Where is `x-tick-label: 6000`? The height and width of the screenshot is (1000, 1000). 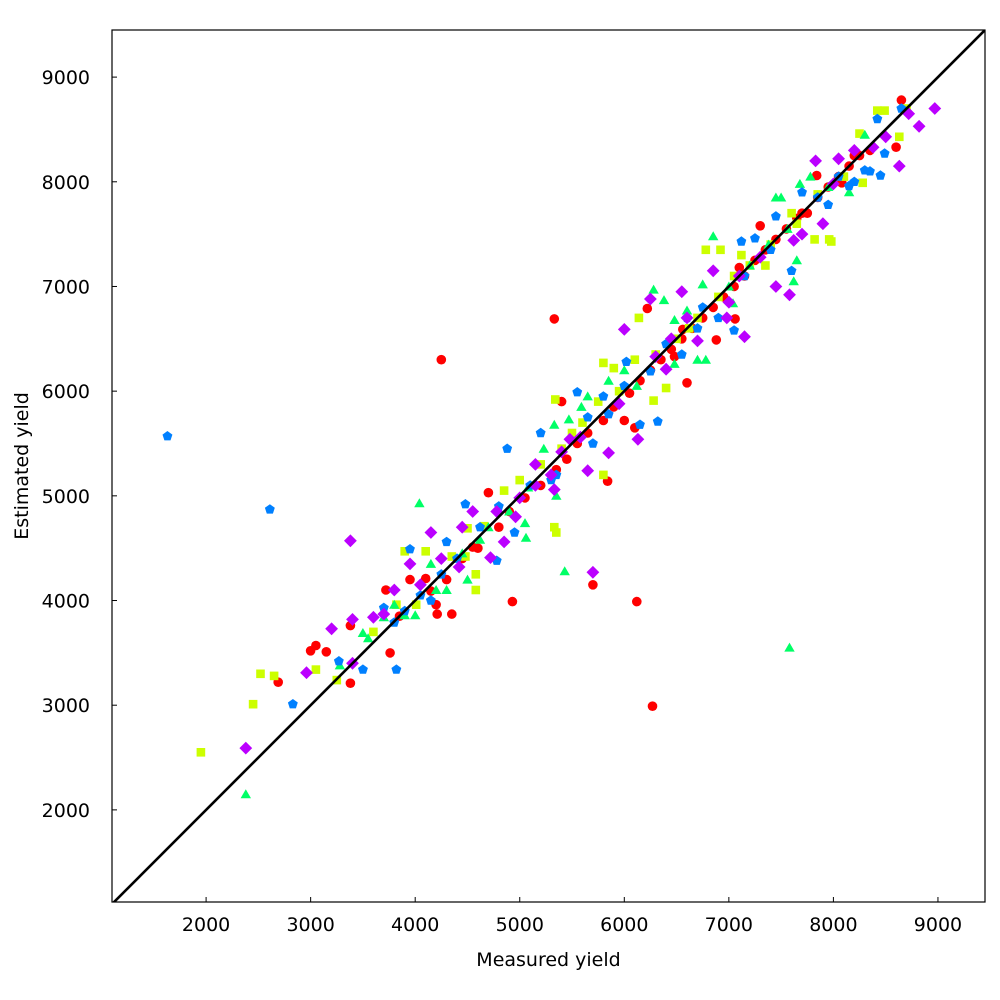 x-tick-label: 6000 is located at coordinates (624, 925).